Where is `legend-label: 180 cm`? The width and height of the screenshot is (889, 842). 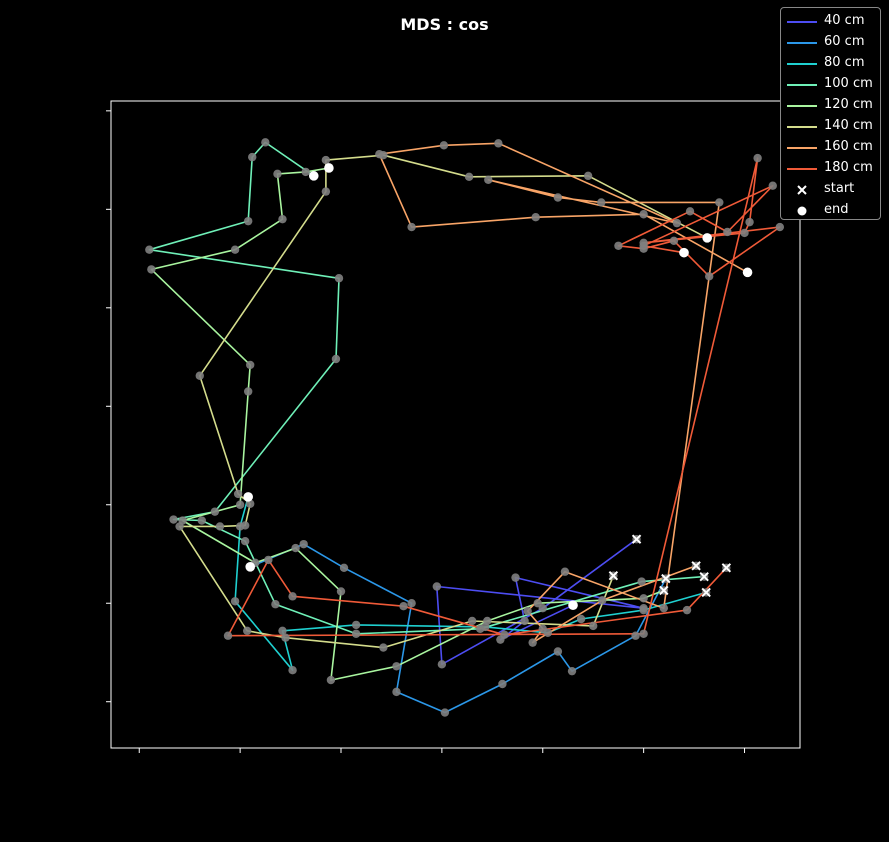
legend-label: 180 cm is located at coordinates (848, 167).